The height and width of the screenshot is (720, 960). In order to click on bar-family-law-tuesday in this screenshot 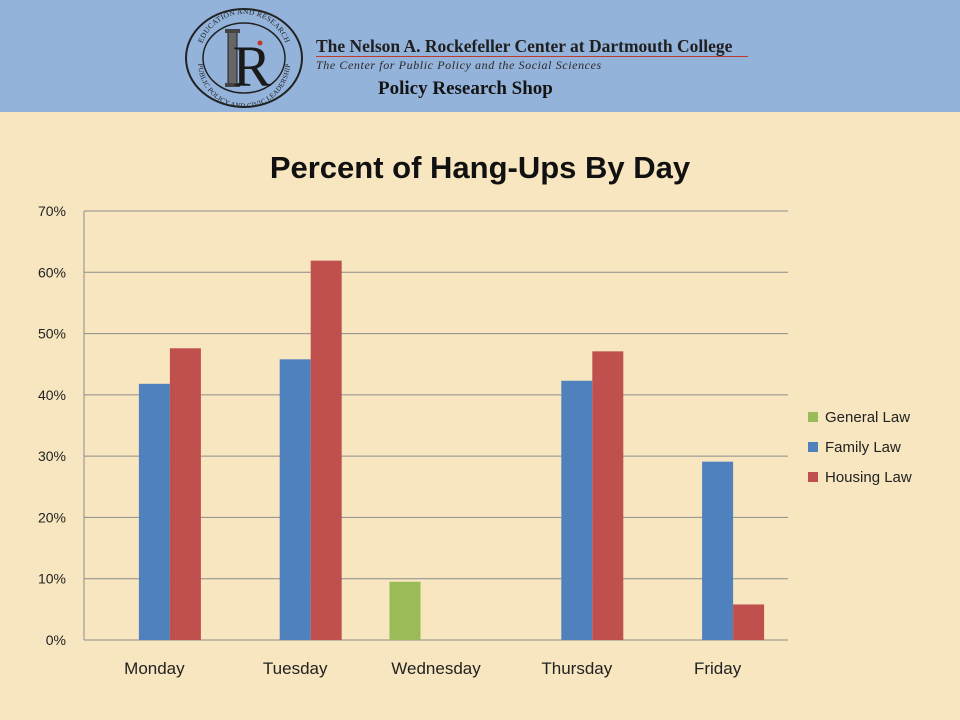, I will do `click(295, 499)`.